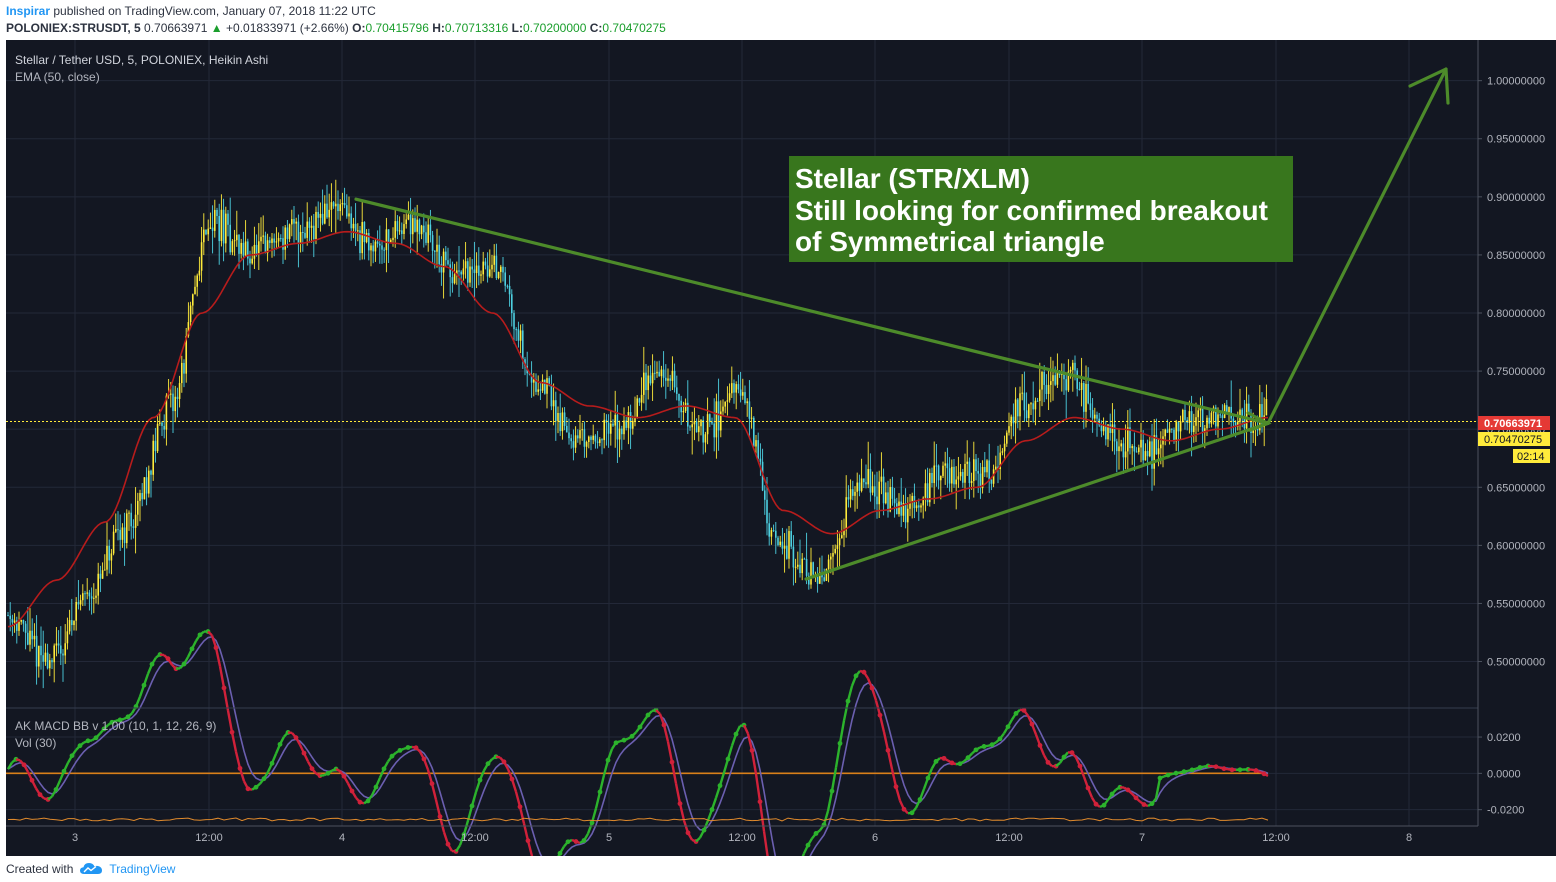 Image resolution: width=1556 pixels, height=882 pixels. Describe the element at coordinates (1501, 774) in the screenshot. I see `macd-axis: 0.0200 0.0000 -0.0200` at that location.